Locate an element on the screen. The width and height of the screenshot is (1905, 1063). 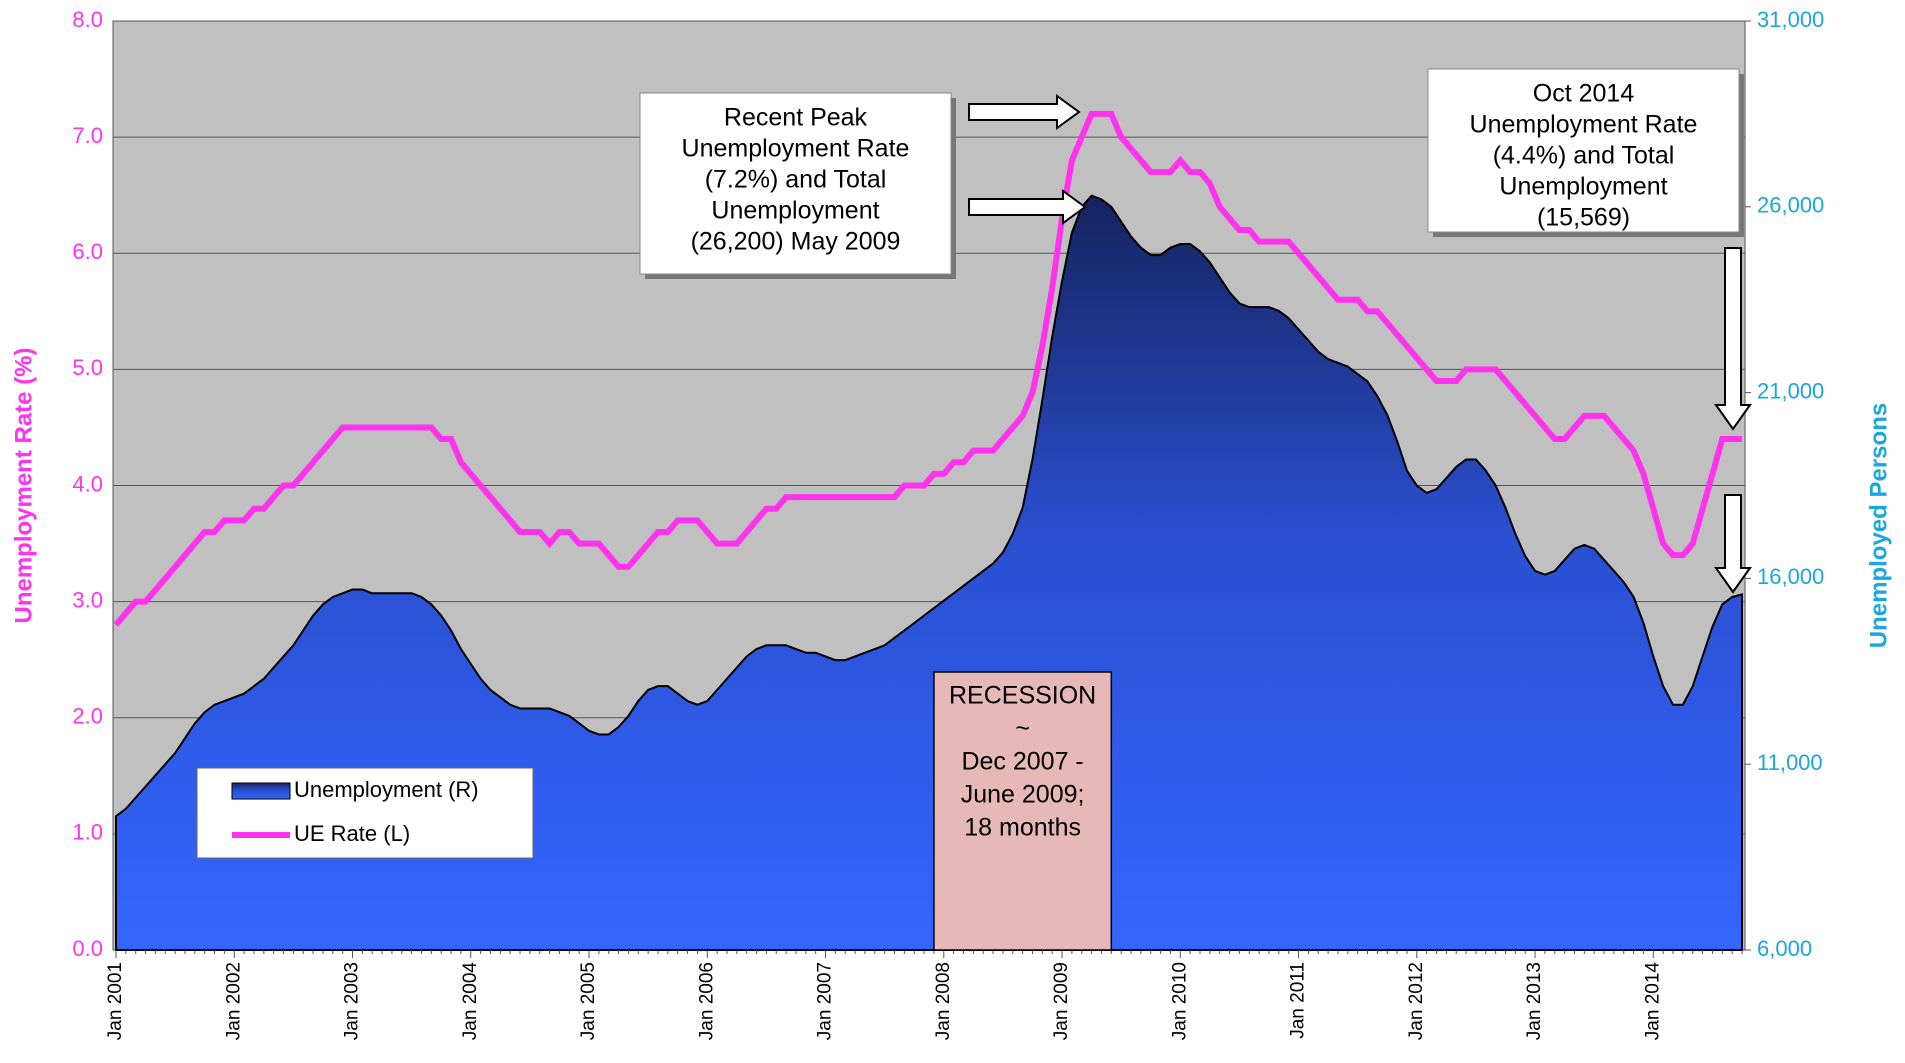
x-tick-label: Jan 2008 is located at coordinates (943, 1001).